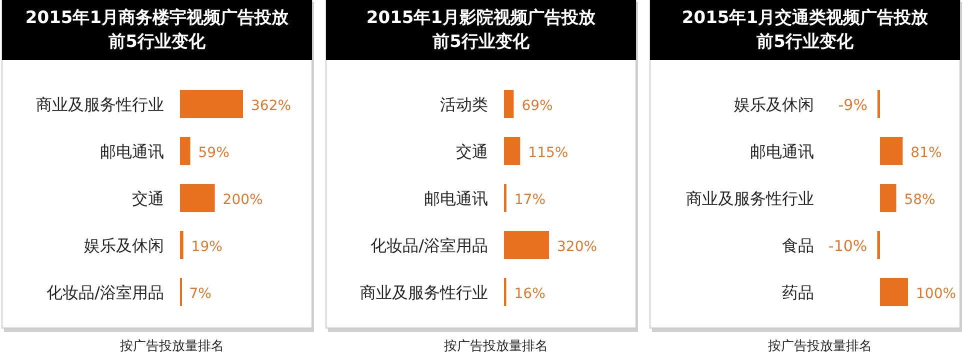  What do you see at coordinates (548, 153) in the screenshot?
I see `data-label: 115%` at bounding box center [548, 153].